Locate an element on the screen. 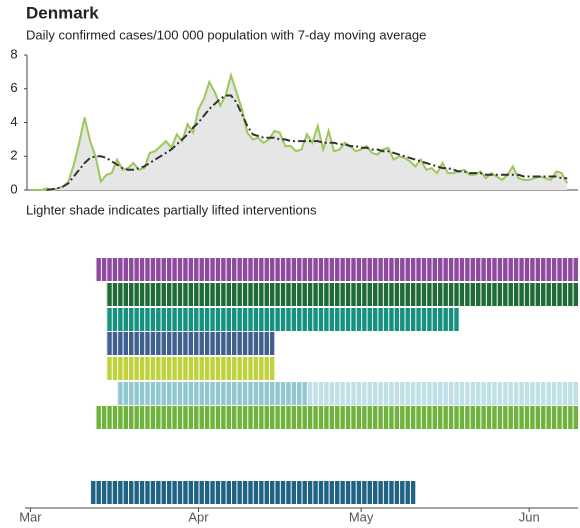 This screenshot has height=528, width=580. chart-title: Denmark is located at coordinates (62, 12).